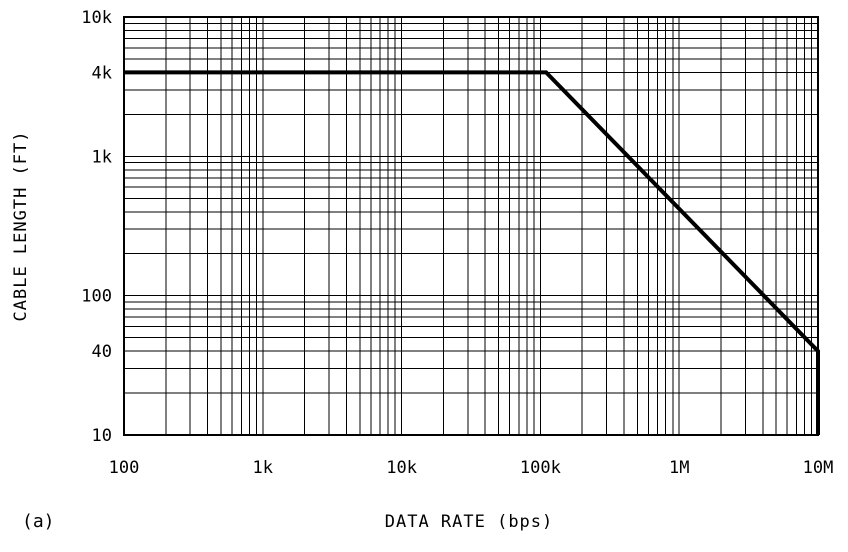  I want to click on x-tick-label: 1k, so click(263, 468).